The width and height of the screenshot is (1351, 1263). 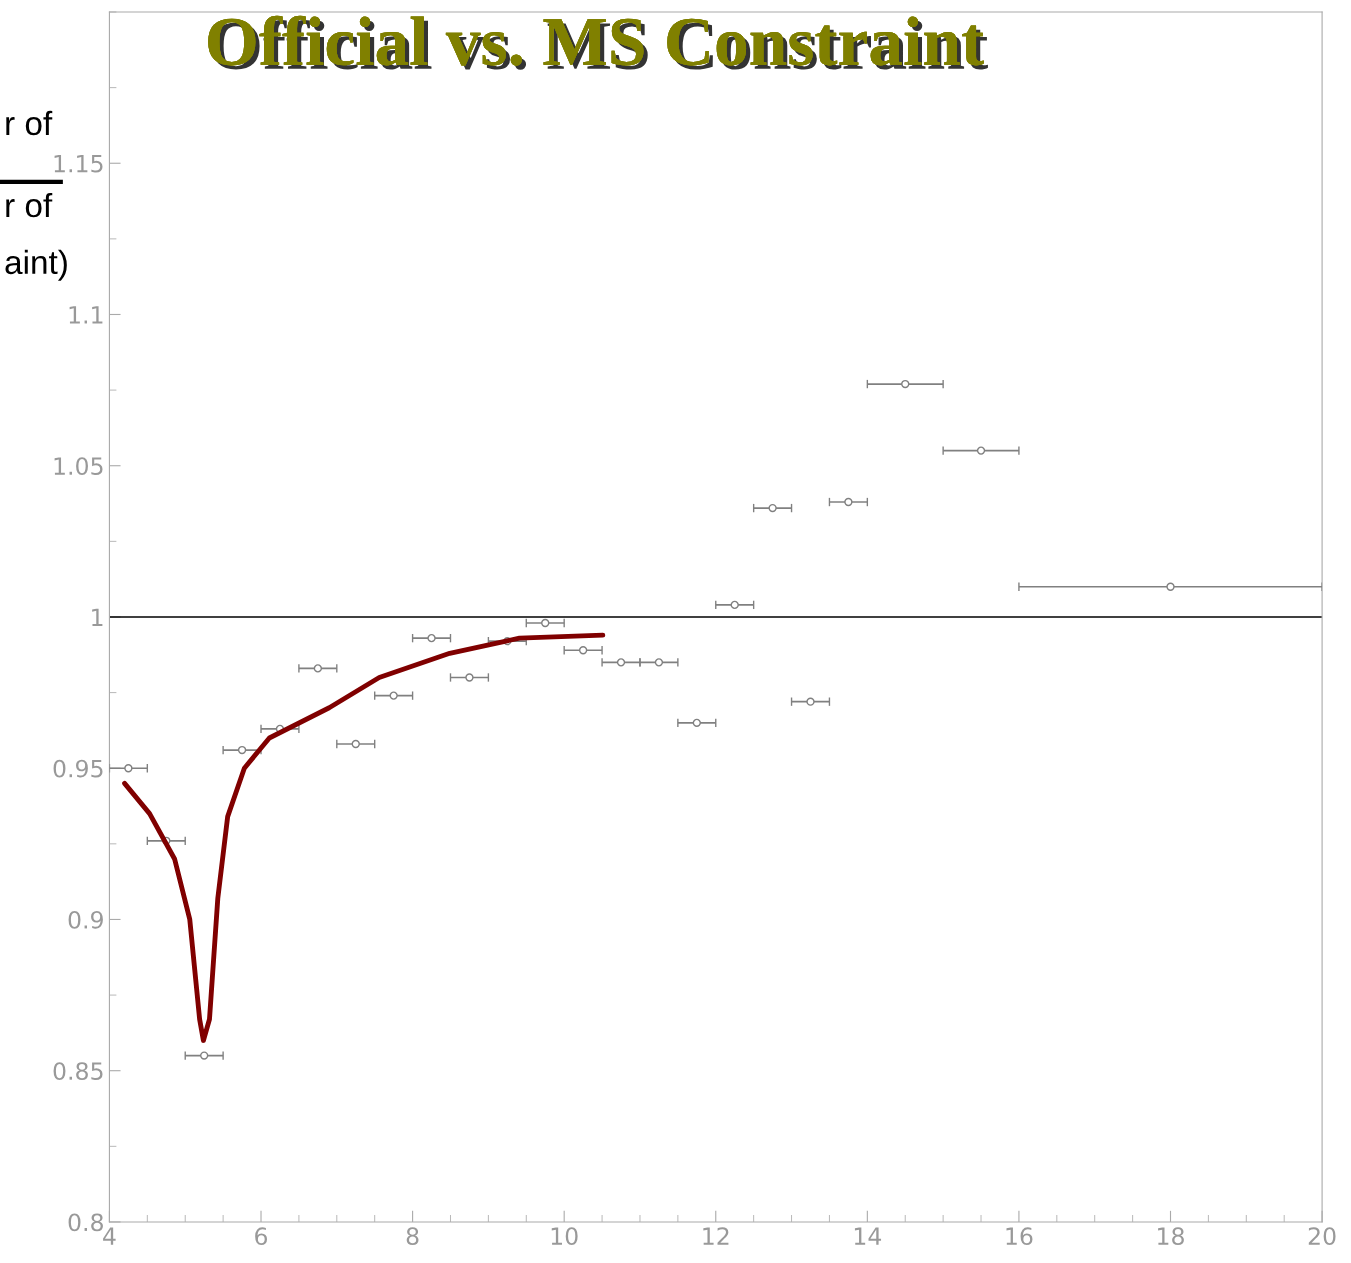 I want to click on x-tick-label: 10, so click(x=564, y=1236).